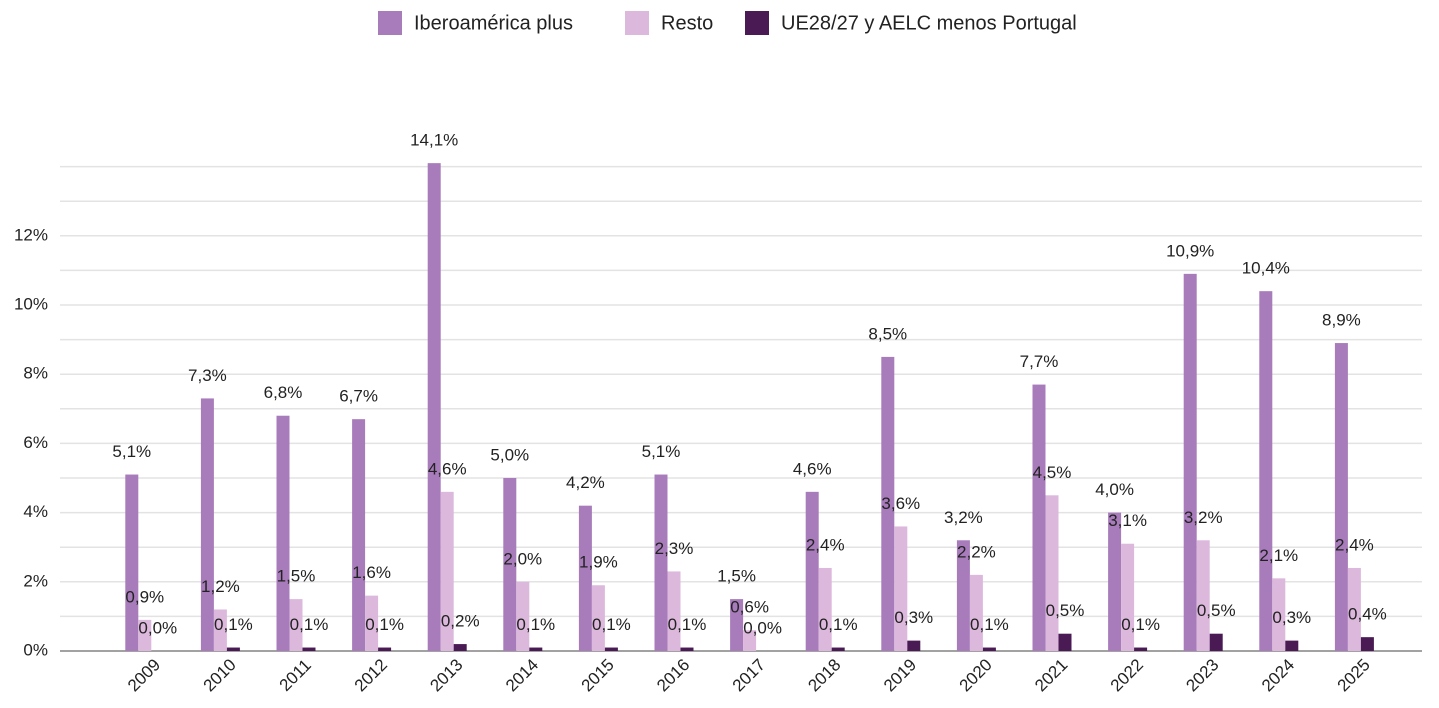 Image resolution: width=1439 pixels, height=708 pixels. Describe the element at coordinates (35, 649) in the screenshot. I see `y-tick-label: 0%` at that location.